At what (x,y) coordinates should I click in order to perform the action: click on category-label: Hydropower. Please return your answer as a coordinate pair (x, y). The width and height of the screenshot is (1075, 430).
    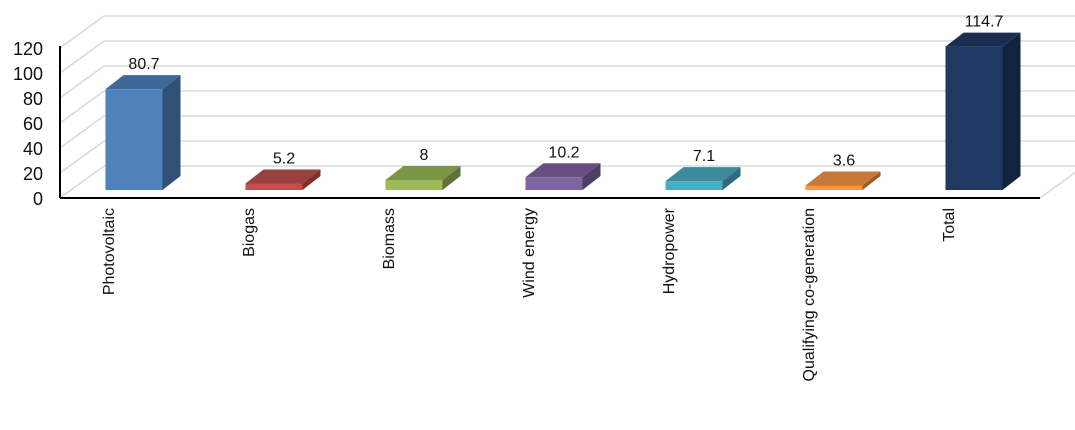
    Looking at the image, I should click on (669, 250).